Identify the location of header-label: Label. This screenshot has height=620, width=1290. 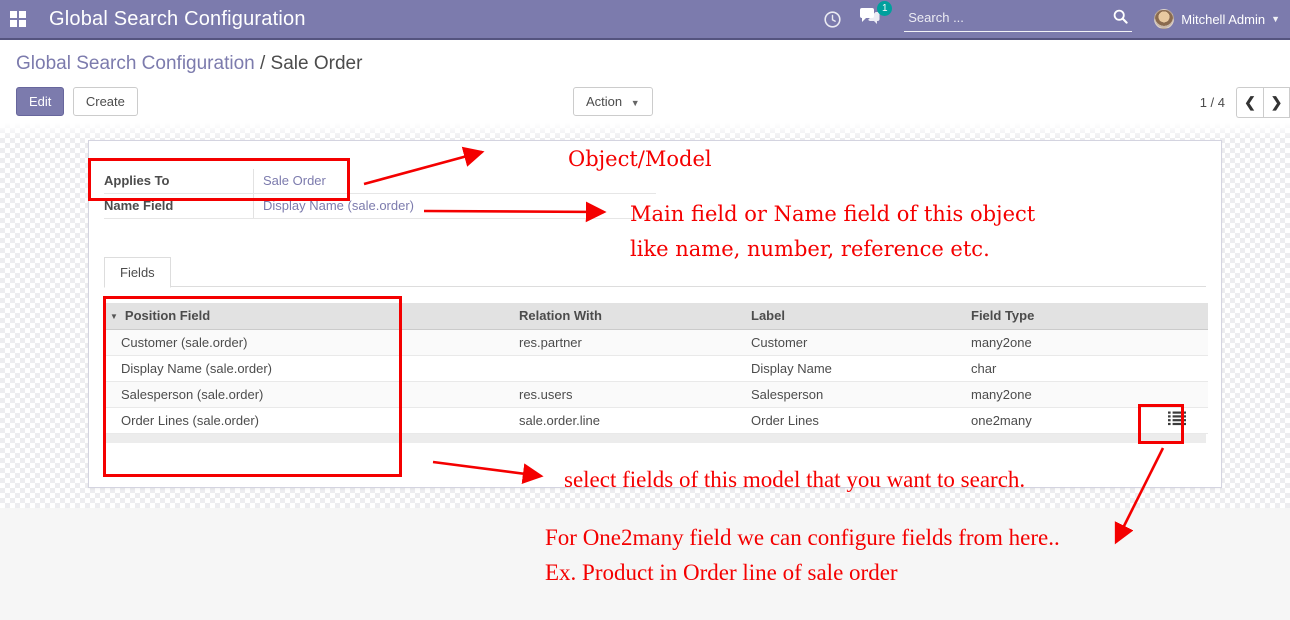
(848, 316).